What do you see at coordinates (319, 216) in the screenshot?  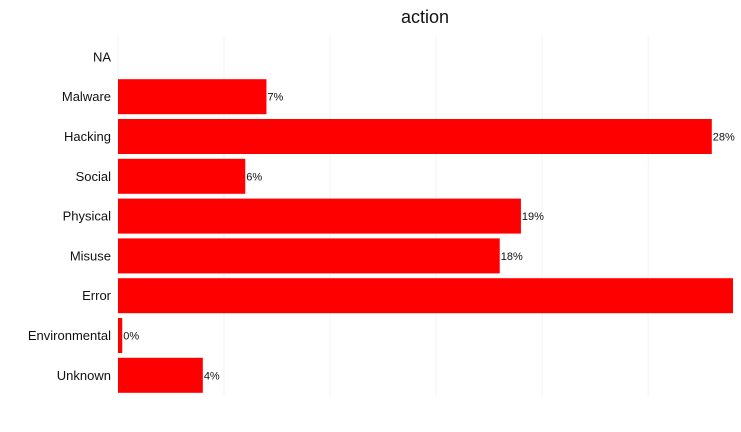 I see `bar-physical` at bounding box center [319, 216].